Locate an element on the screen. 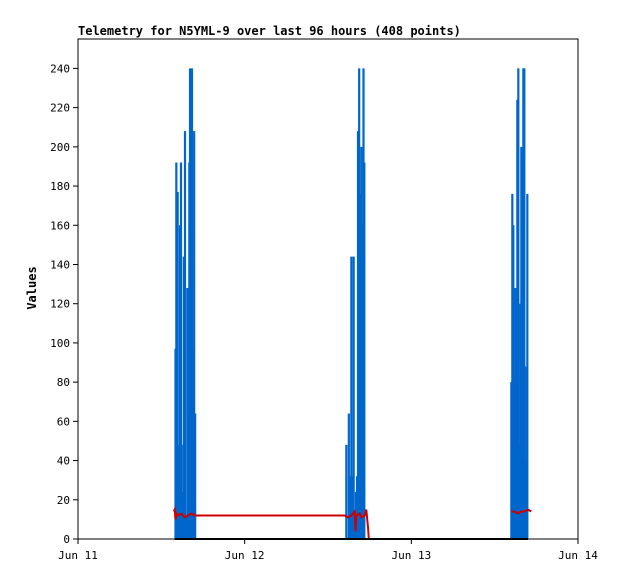  y-tick-label: 200 is located at coordinates (60, 147).